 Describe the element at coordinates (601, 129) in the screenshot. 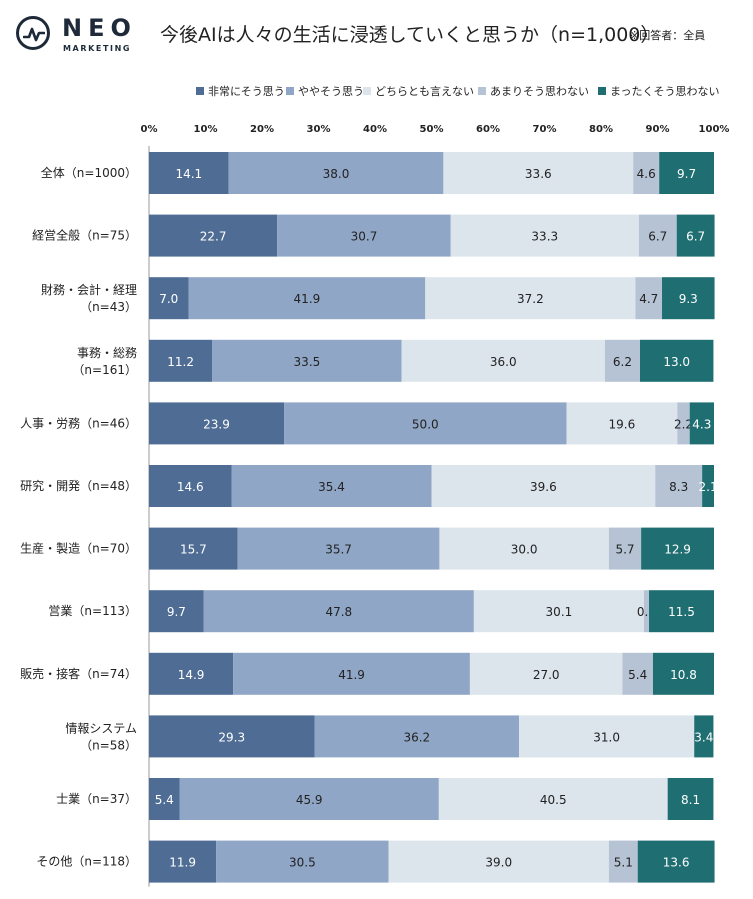

I see `x-tick-label: 80%` at that location.